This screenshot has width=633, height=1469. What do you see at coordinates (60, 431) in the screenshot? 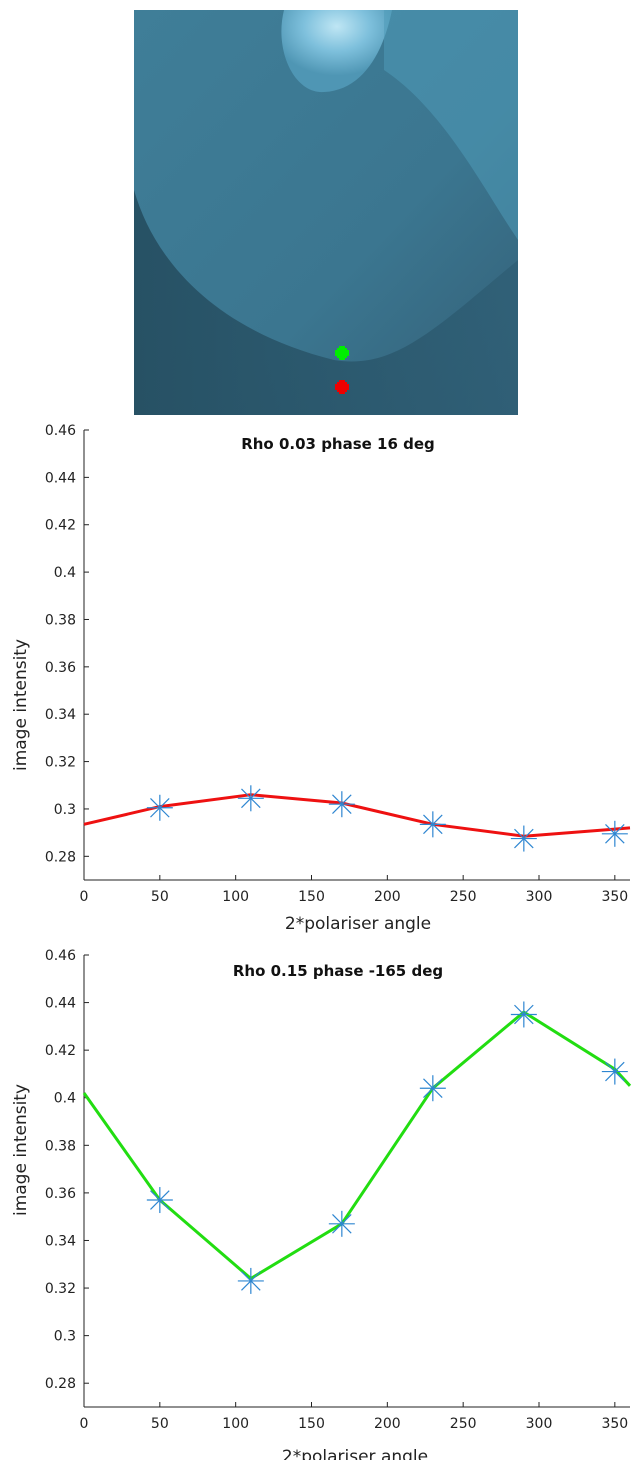
I see `chart-1-ytick-label: 0.46` at bounding box center [60, 431].